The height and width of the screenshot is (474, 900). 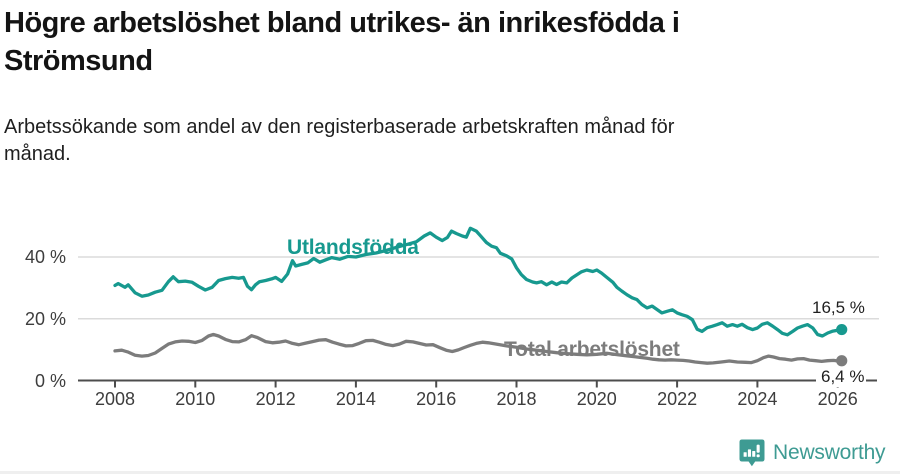 I want to click on x-axis-tick-label: 2026, so click(x=837, y=399).